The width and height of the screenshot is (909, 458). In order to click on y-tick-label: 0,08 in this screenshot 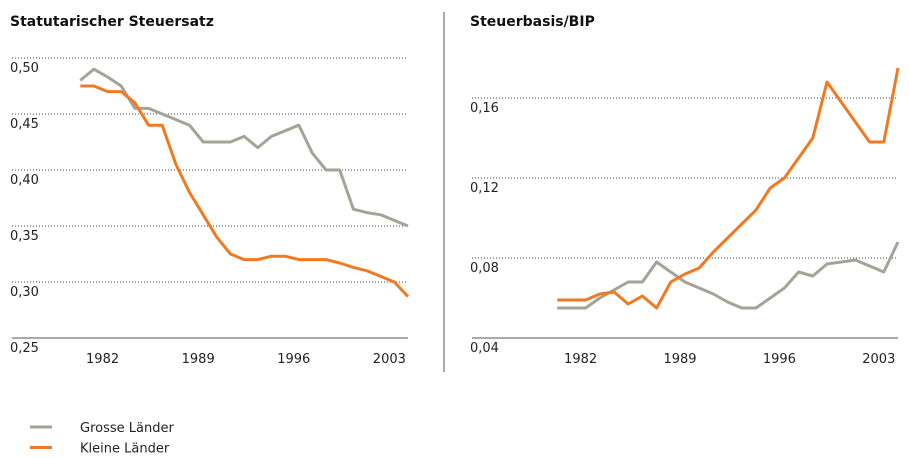, I will do `click(484, 268)`.